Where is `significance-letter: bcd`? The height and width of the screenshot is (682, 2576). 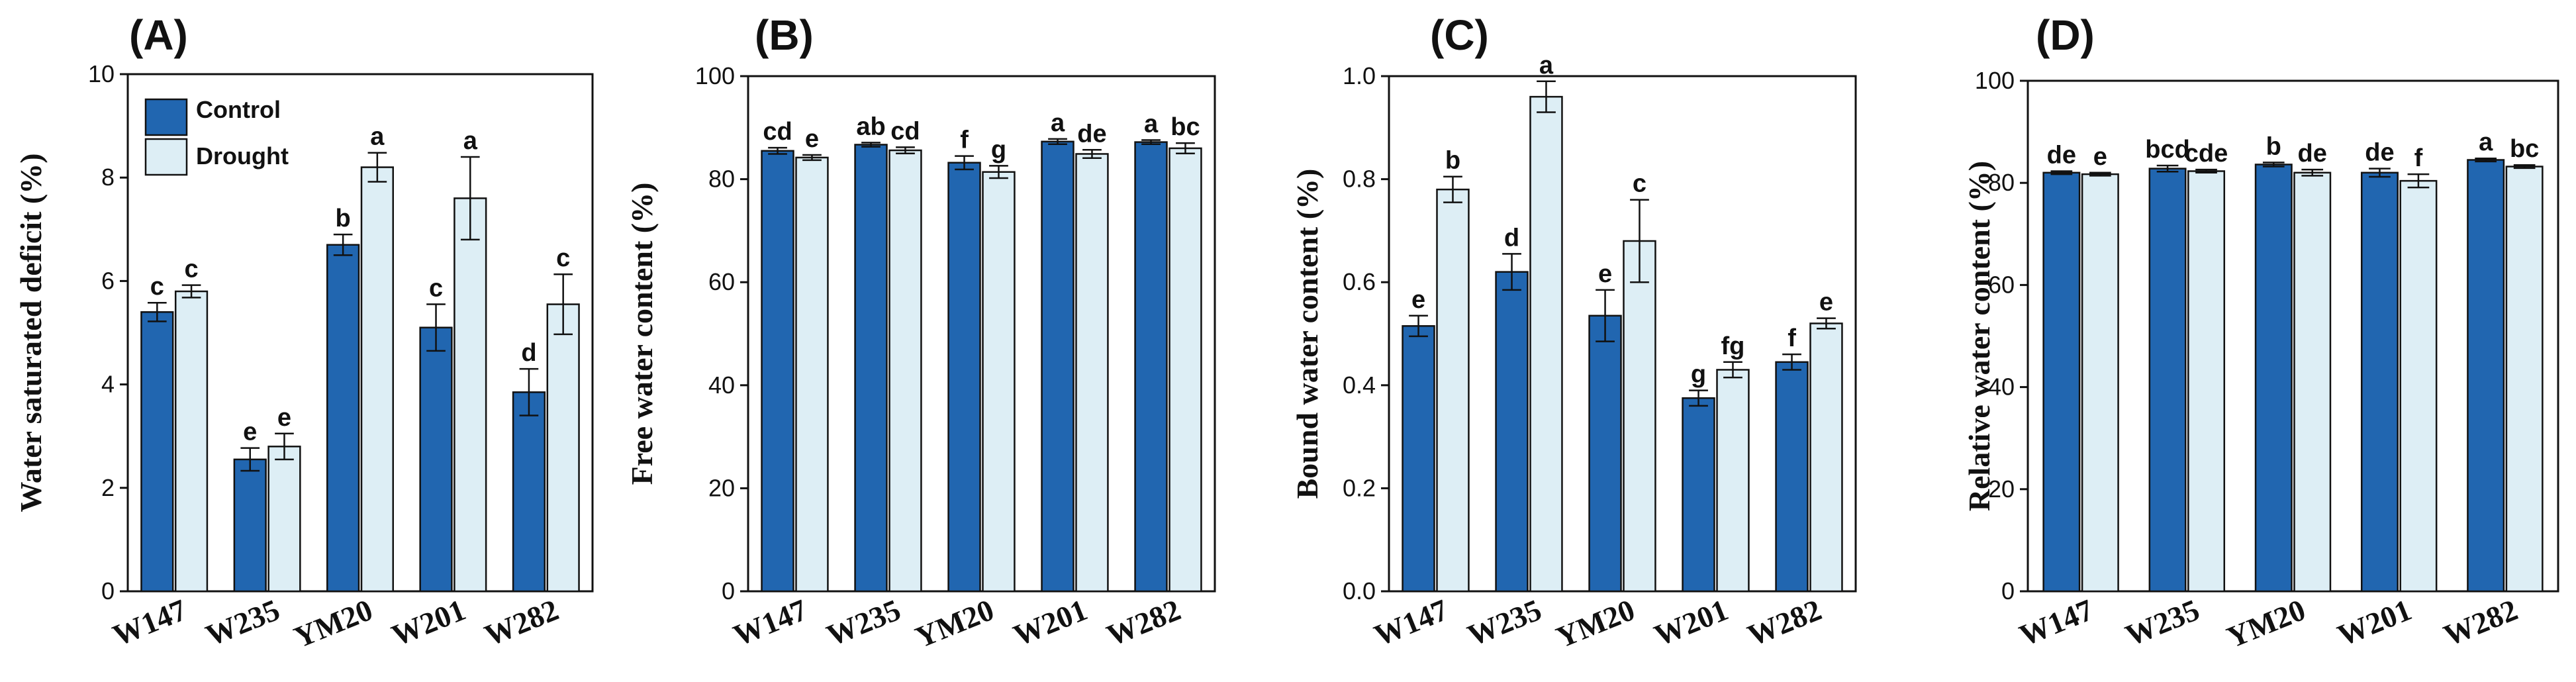 significance-letter: bcd is located at coordinates (2167, 150).